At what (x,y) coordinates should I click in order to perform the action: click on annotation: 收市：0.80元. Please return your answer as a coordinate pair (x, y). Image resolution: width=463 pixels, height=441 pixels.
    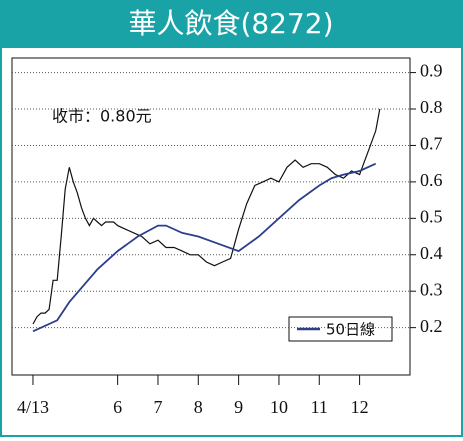
    Looking at the image, I should click on (102, 116).